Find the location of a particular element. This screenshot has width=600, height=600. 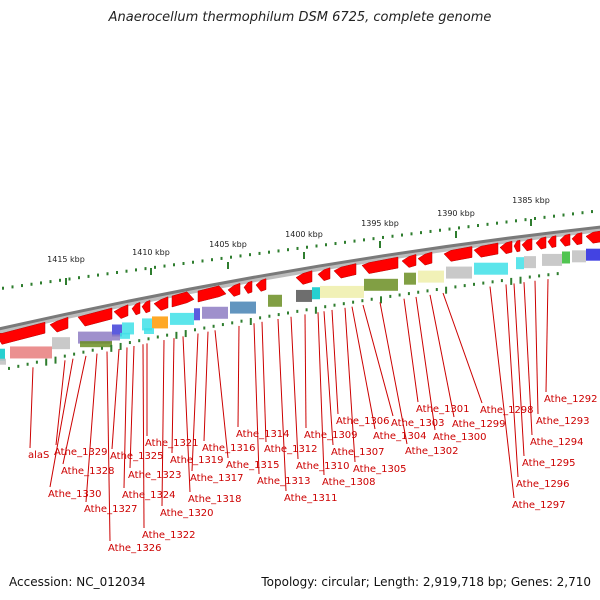

gene-label: alaS is located at coordinates (38, 455).